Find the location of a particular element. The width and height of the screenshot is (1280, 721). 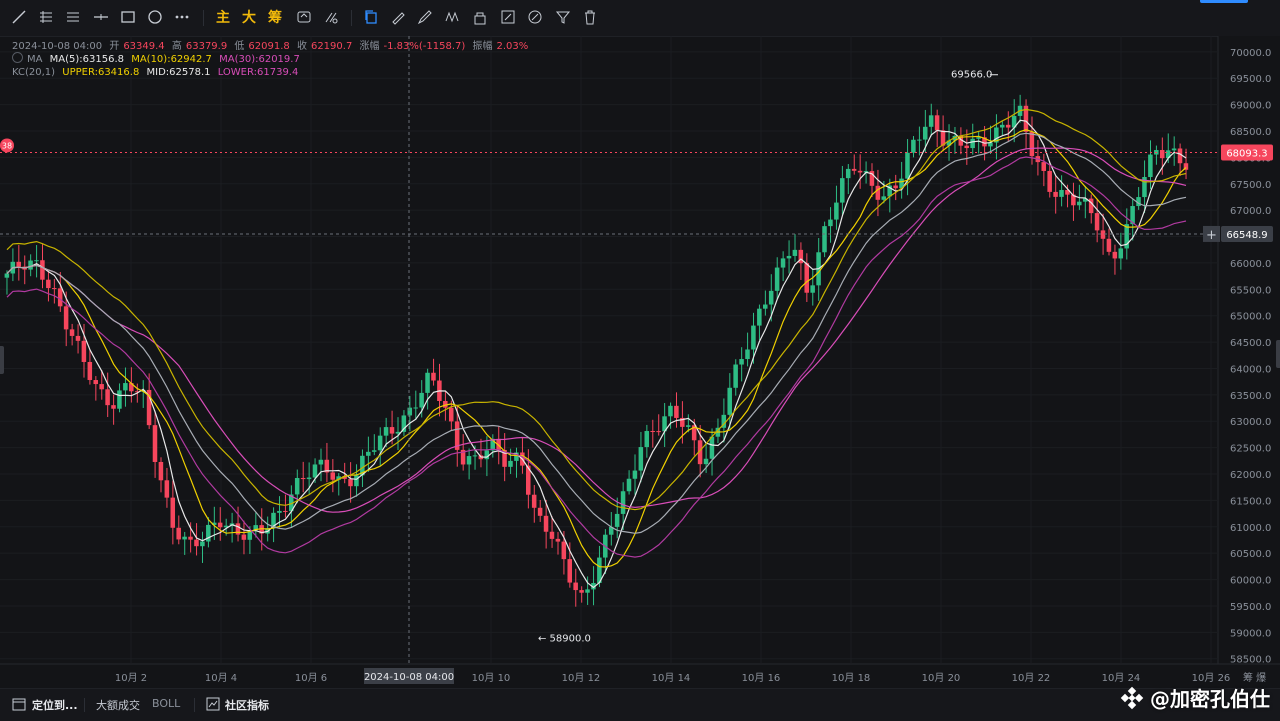

ohlc-amplitude: 2.03% is located at coordinates (512, 46).